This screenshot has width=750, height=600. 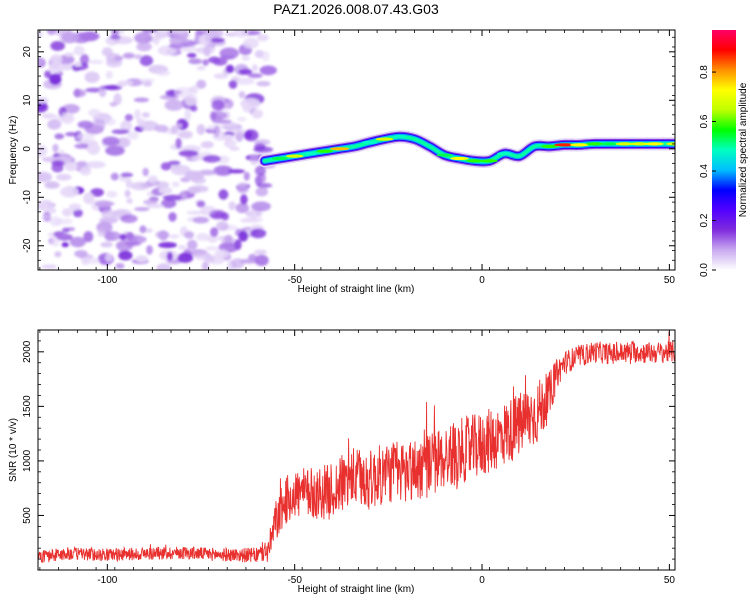 What do you see at coordinates (13, 450) in the screenshot?
I see `snr-ylabel: SNR (10 * v/v)` at bounding box center [13, 450].